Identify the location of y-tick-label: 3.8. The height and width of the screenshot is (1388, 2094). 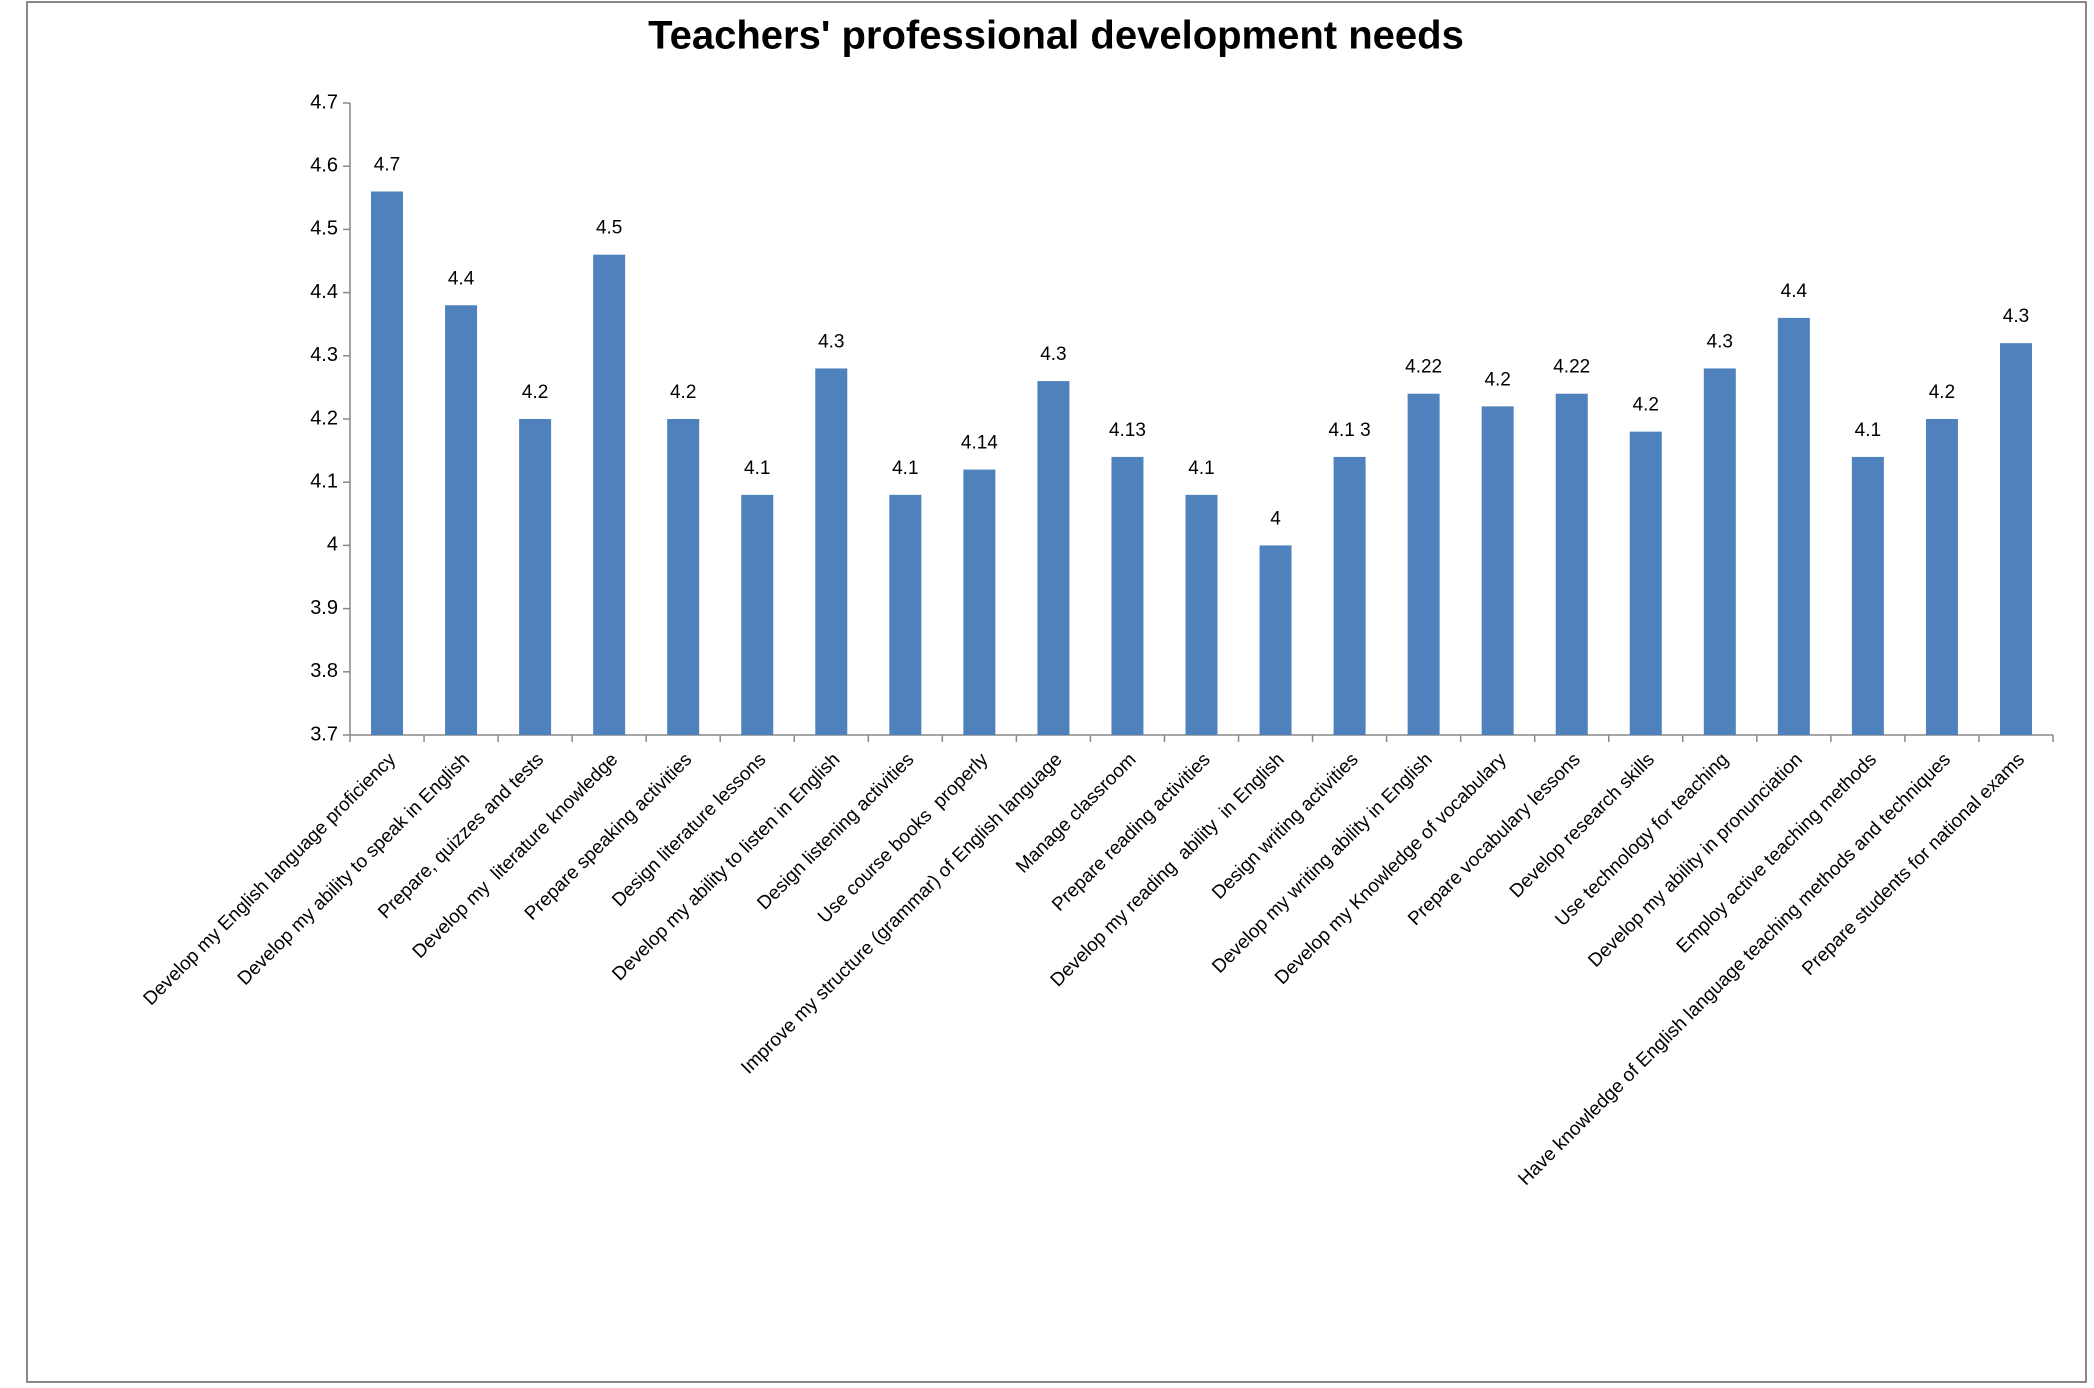
(324, 671).